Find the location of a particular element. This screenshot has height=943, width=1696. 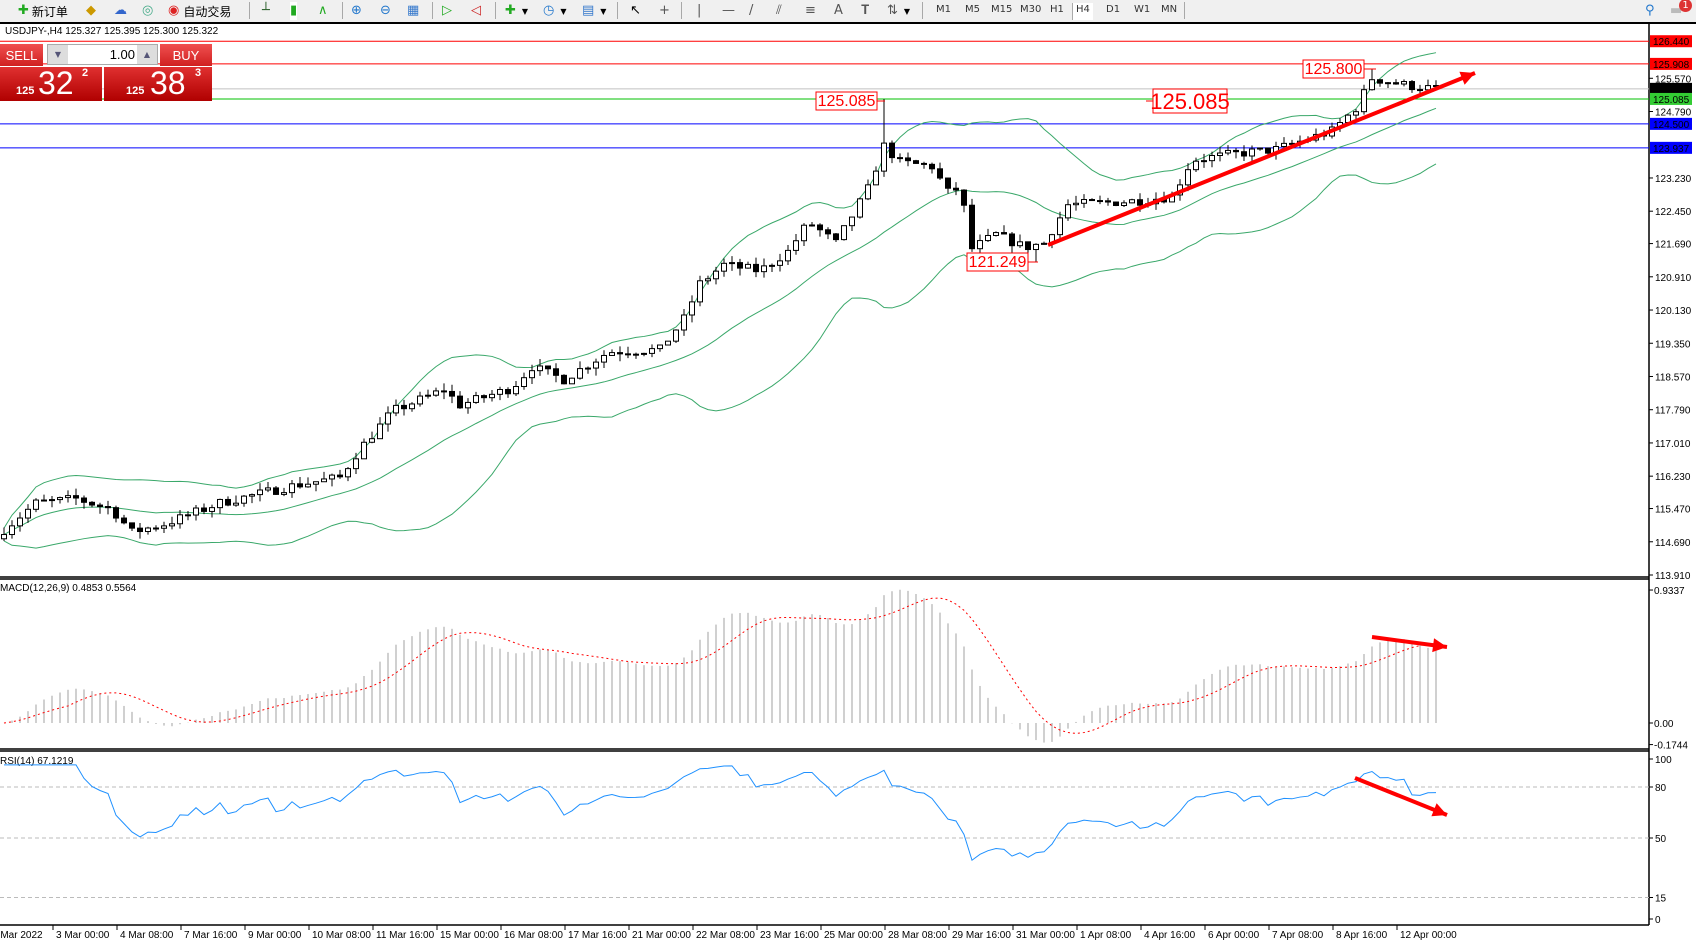

search-button: ⚲ is located at coordinates (1650, 11).